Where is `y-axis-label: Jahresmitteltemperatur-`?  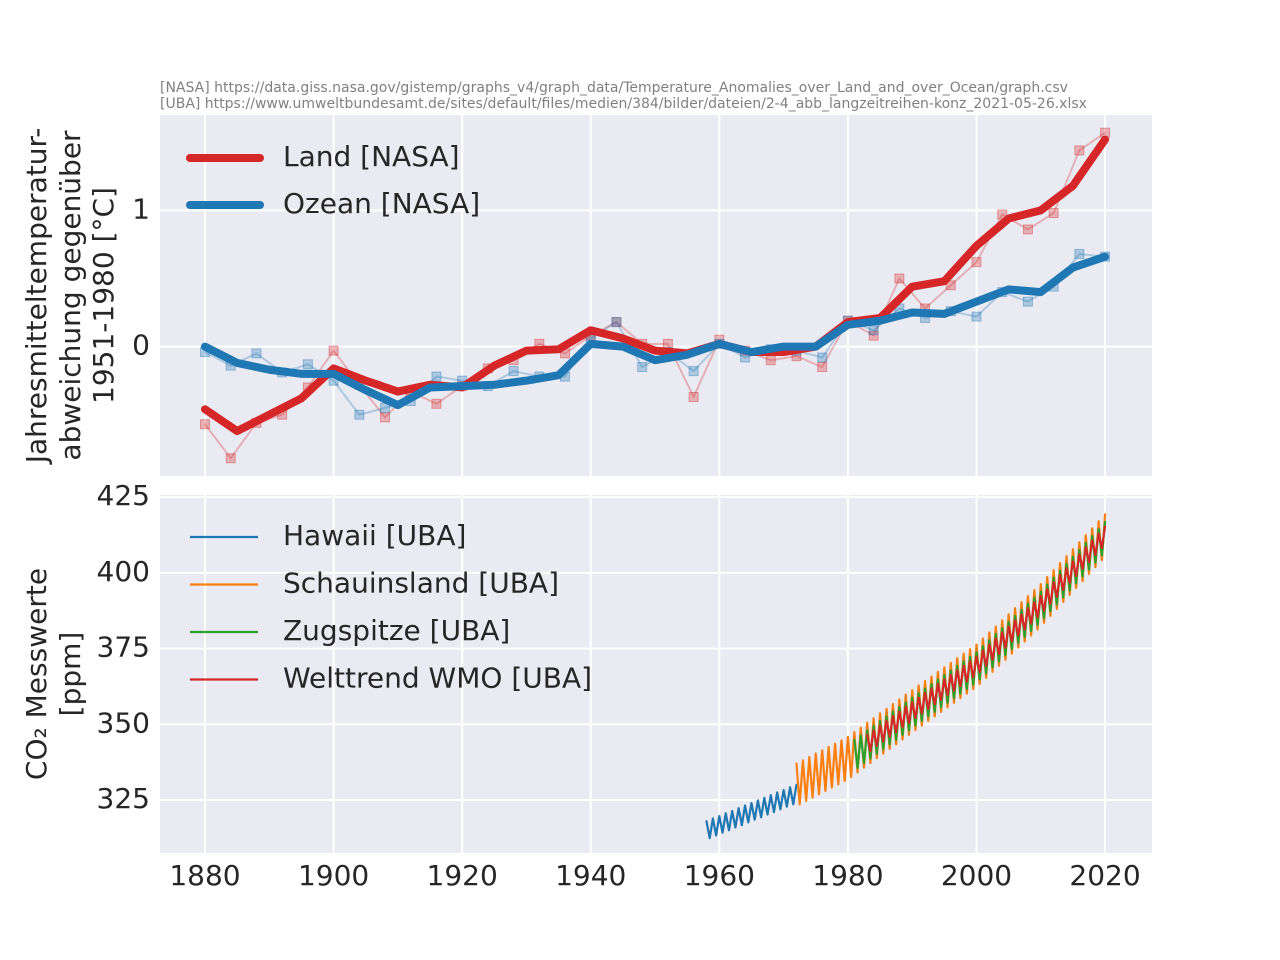 y-axis-label: Jahresmitteltemperatur- is located at coordinates (36, 297).